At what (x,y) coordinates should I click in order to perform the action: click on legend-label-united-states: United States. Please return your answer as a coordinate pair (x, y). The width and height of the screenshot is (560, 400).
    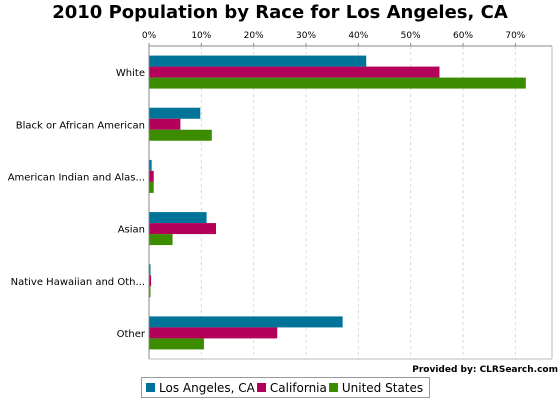
    Looking at the image, I should click on (382, 387).